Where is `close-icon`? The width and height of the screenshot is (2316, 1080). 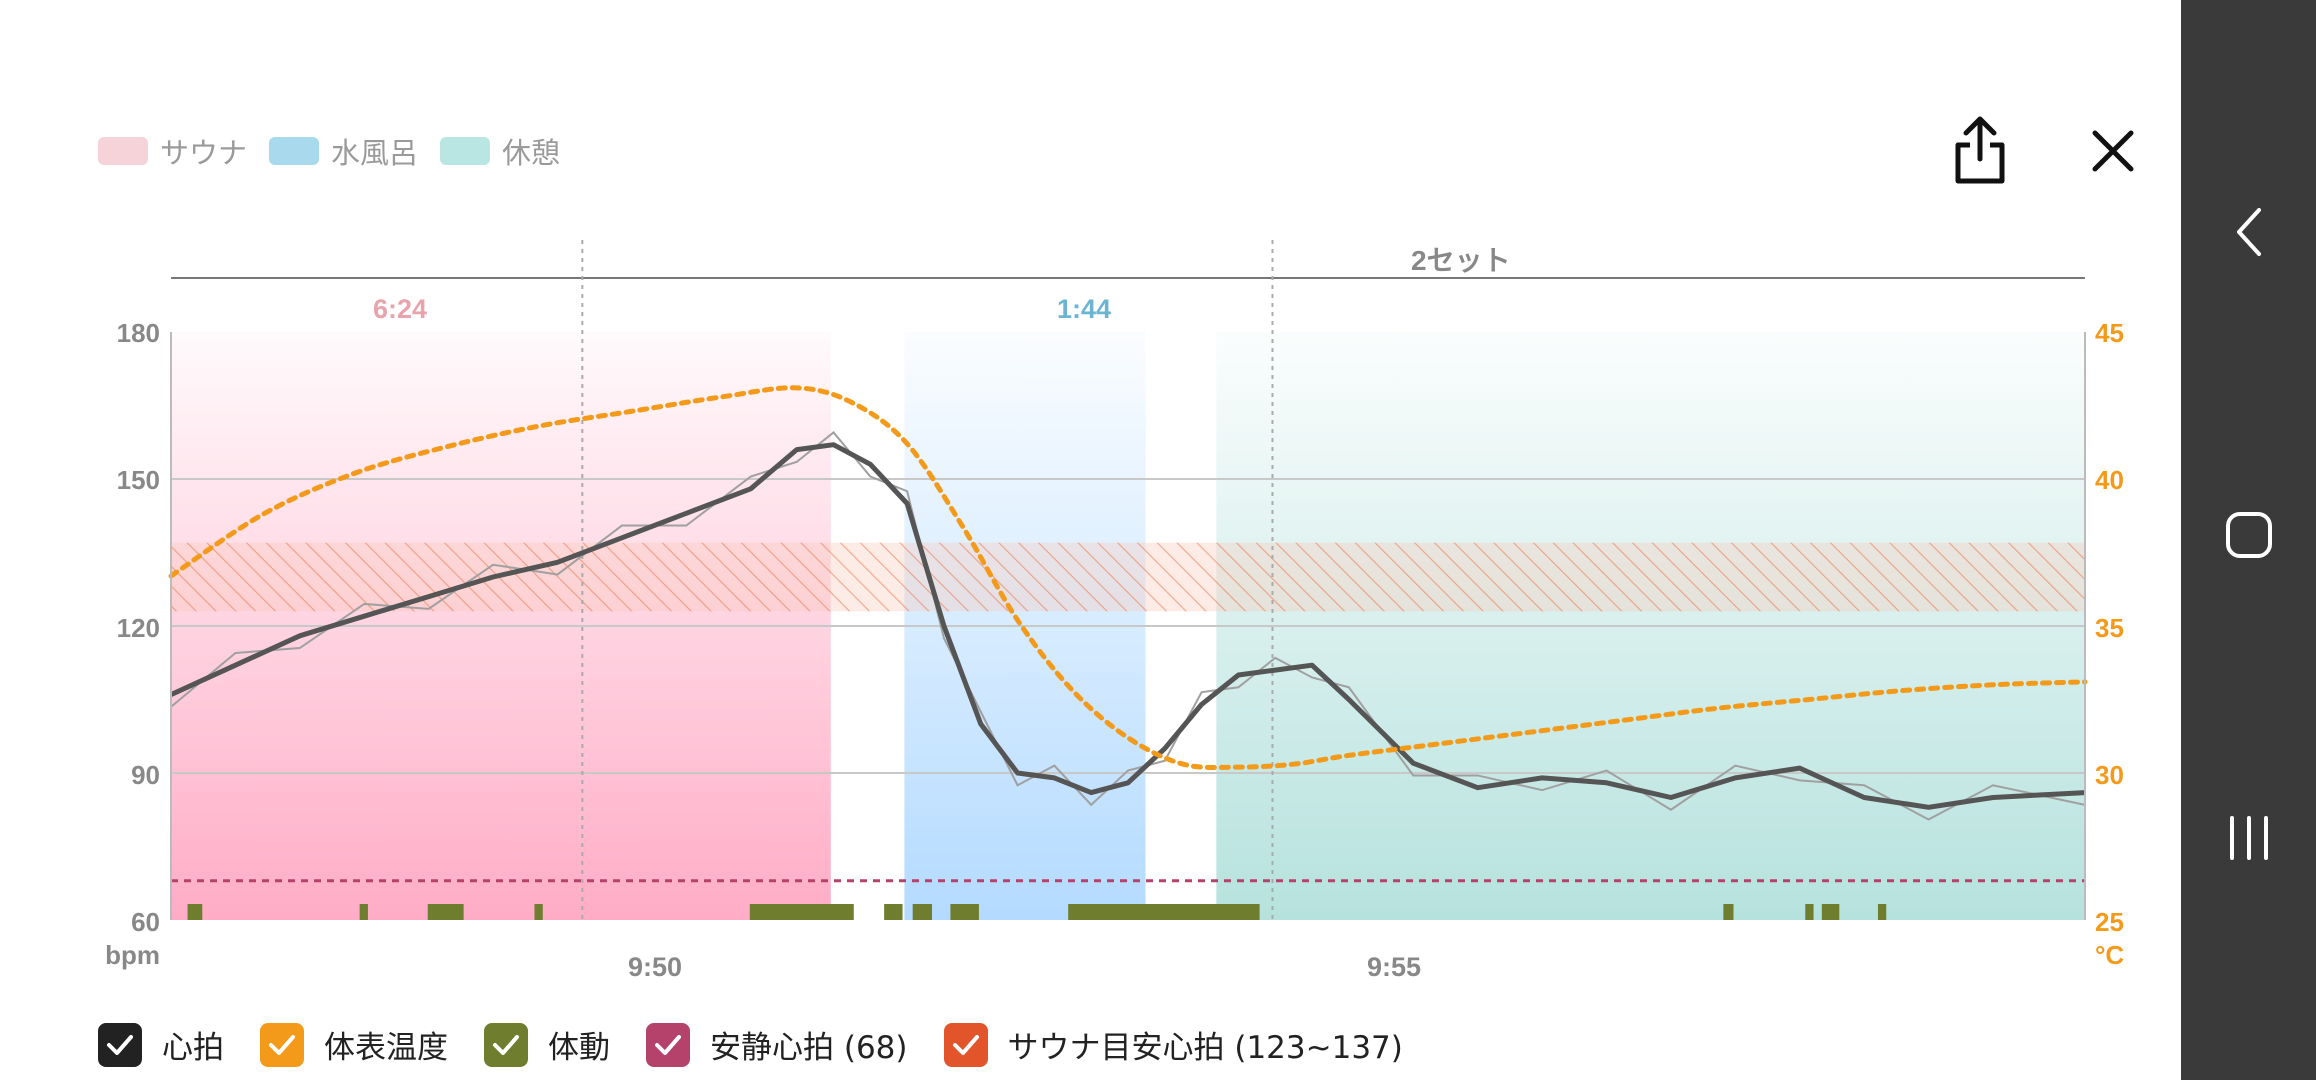
close-icon is located at coordinates (2113, 151).